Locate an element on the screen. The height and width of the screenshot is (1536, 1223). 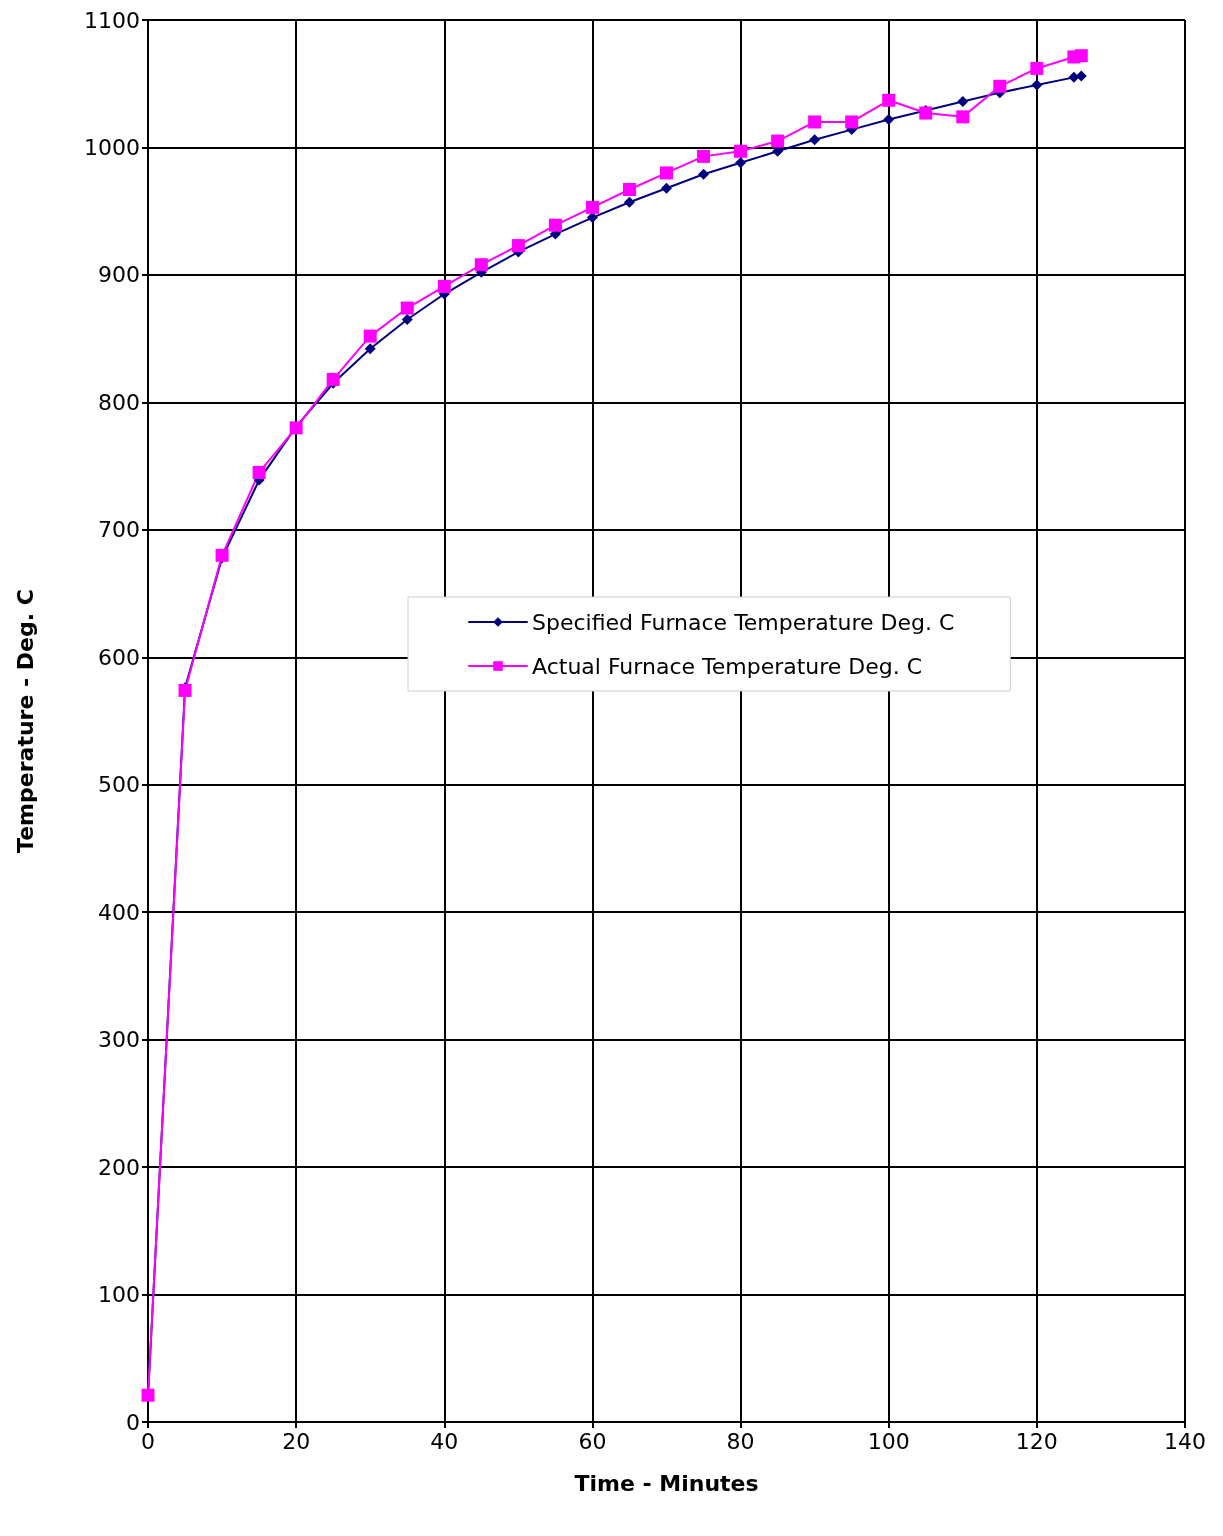
y-tick-label: 100 is located at coordinates (119, 1295).